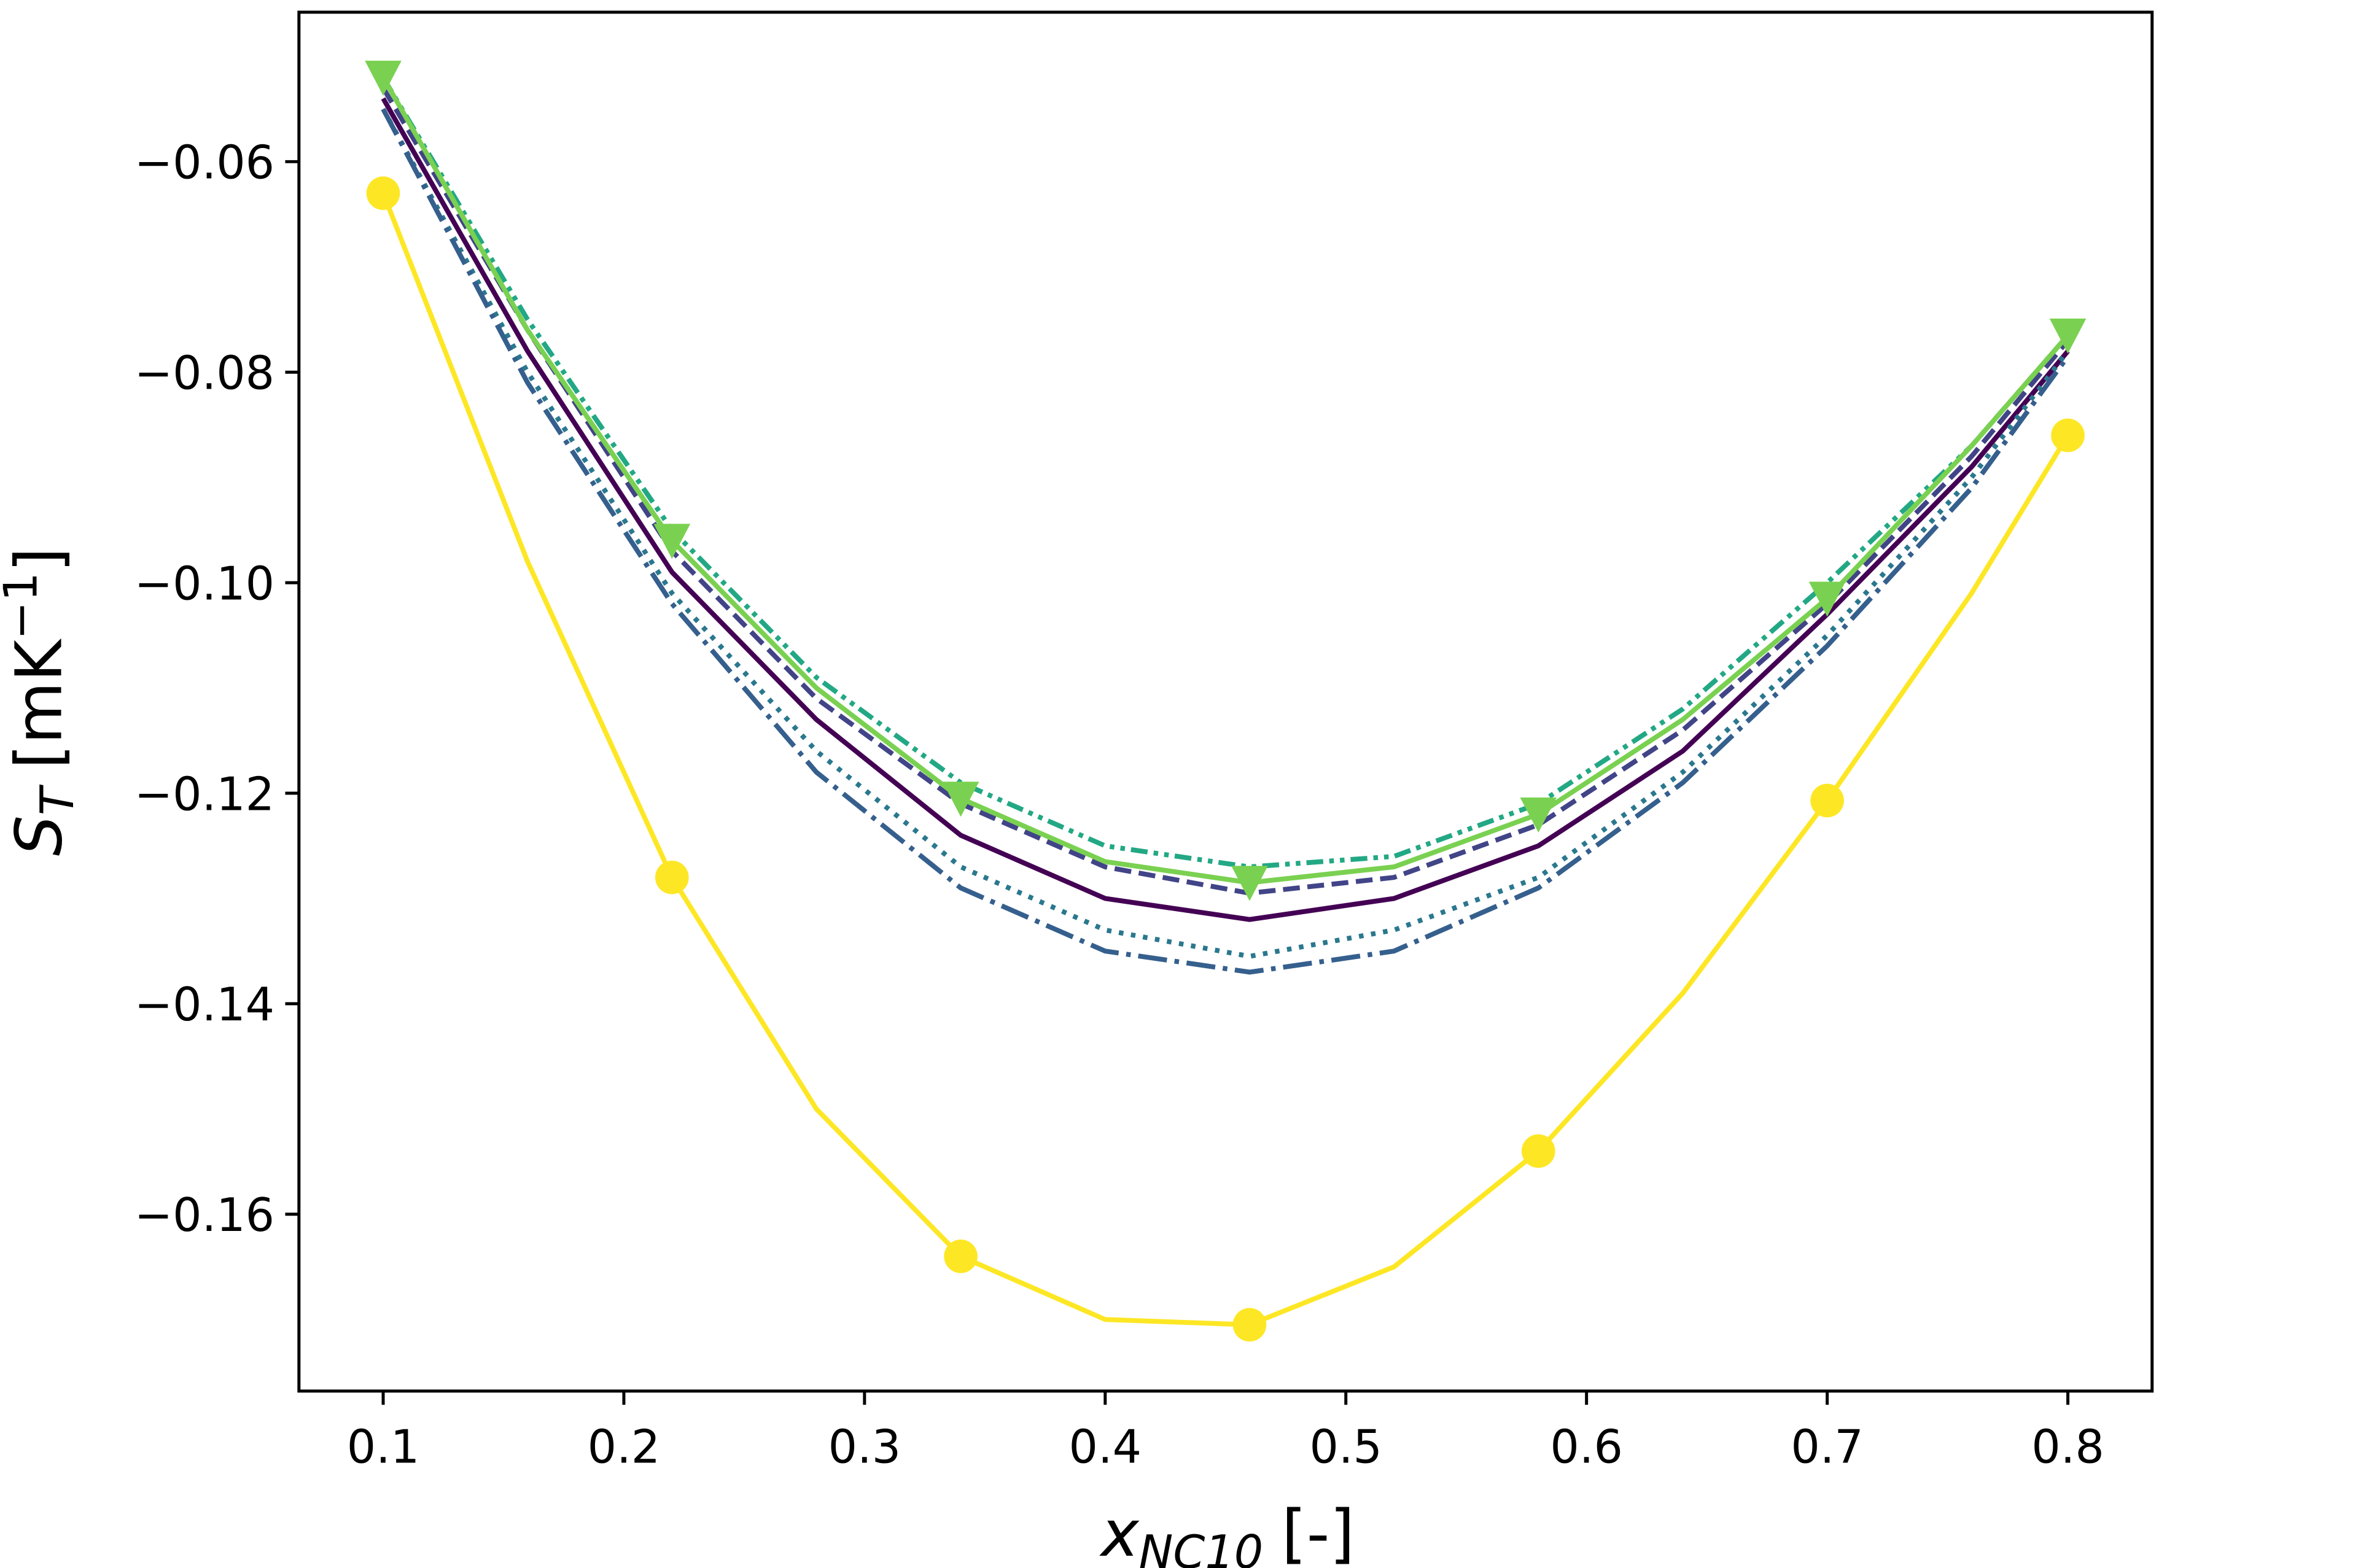 Image resolution: width=2358 pixels, height=1568 pixels. I want to click on x-tick-label: 0.2, so click(624, 1448).